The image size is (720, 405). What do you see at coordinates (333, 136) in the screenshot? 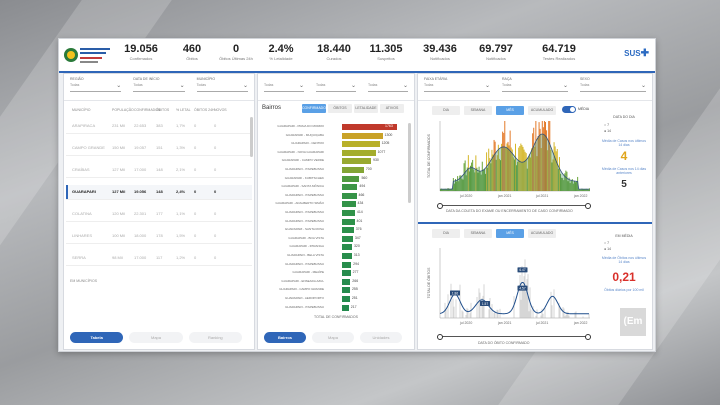
I see `bairro-row: GUARAPARI - MUQUIÇABA 1300` at bounding box center [333, 136].